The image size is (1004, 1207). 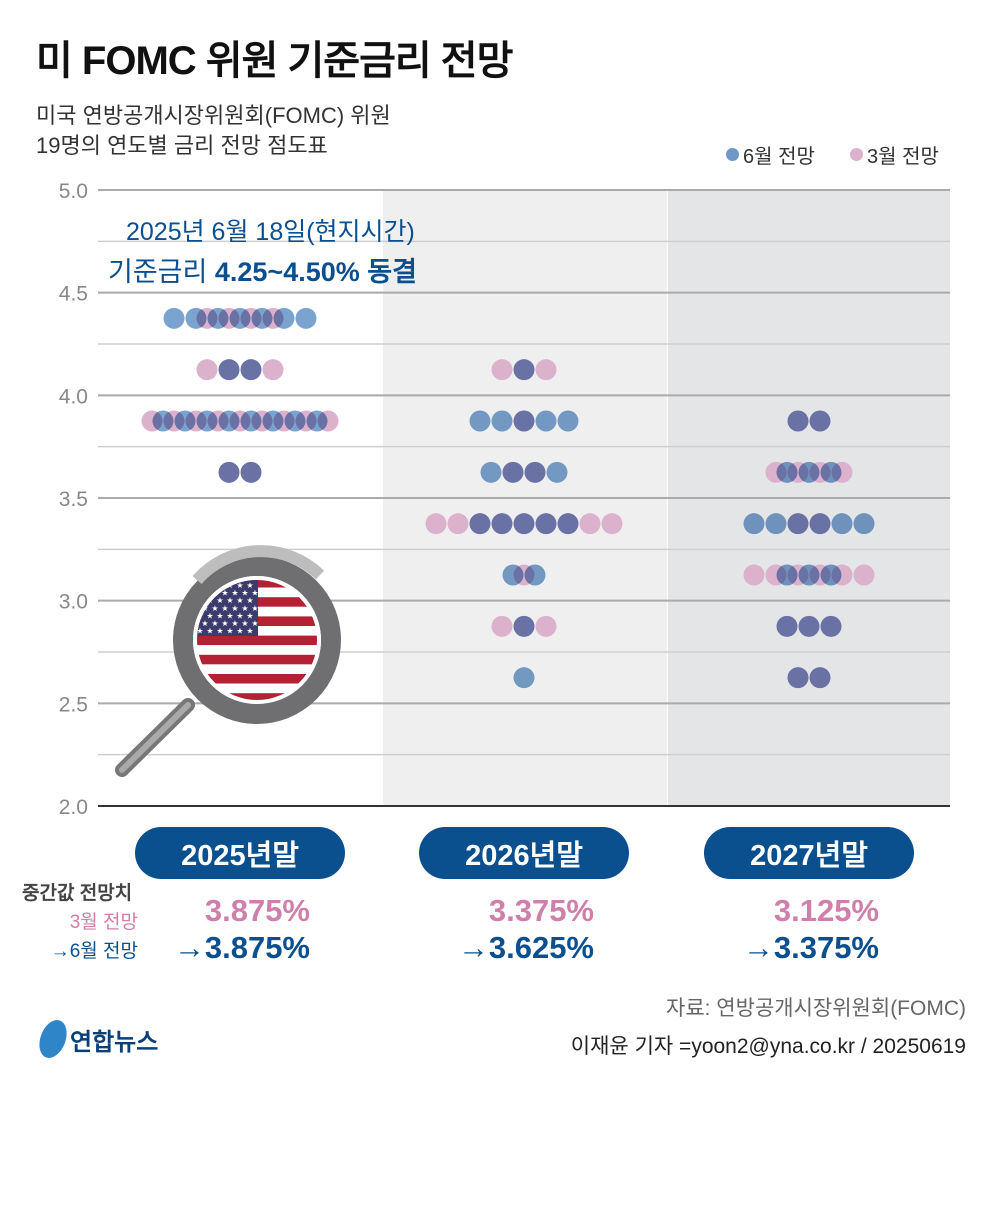 What do you see at coordinates (257, 910) in the screenshot?
I see `median-march-2025: 3.875%` at bounding box center [257, 910].